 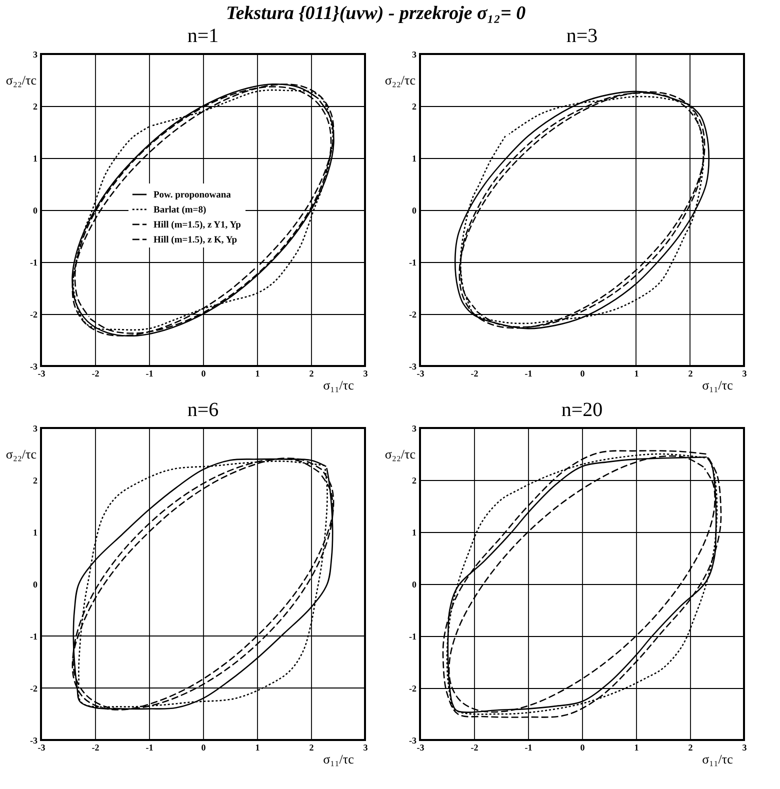 I want to click on chart-title: n=20, so click(x=582, y=410).